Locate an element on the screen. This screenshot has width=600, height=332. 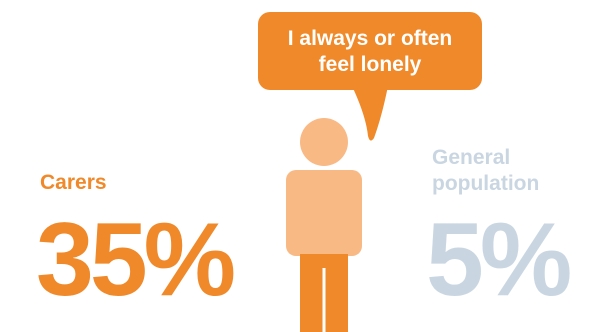
person-head is located at coordinates (324, 142).